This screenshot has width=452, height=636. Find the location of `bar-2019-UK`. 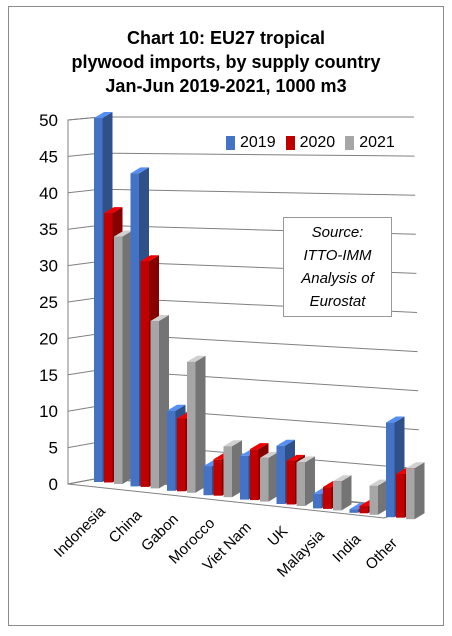

bar-2019-UK is located at coordinates (280, 474).